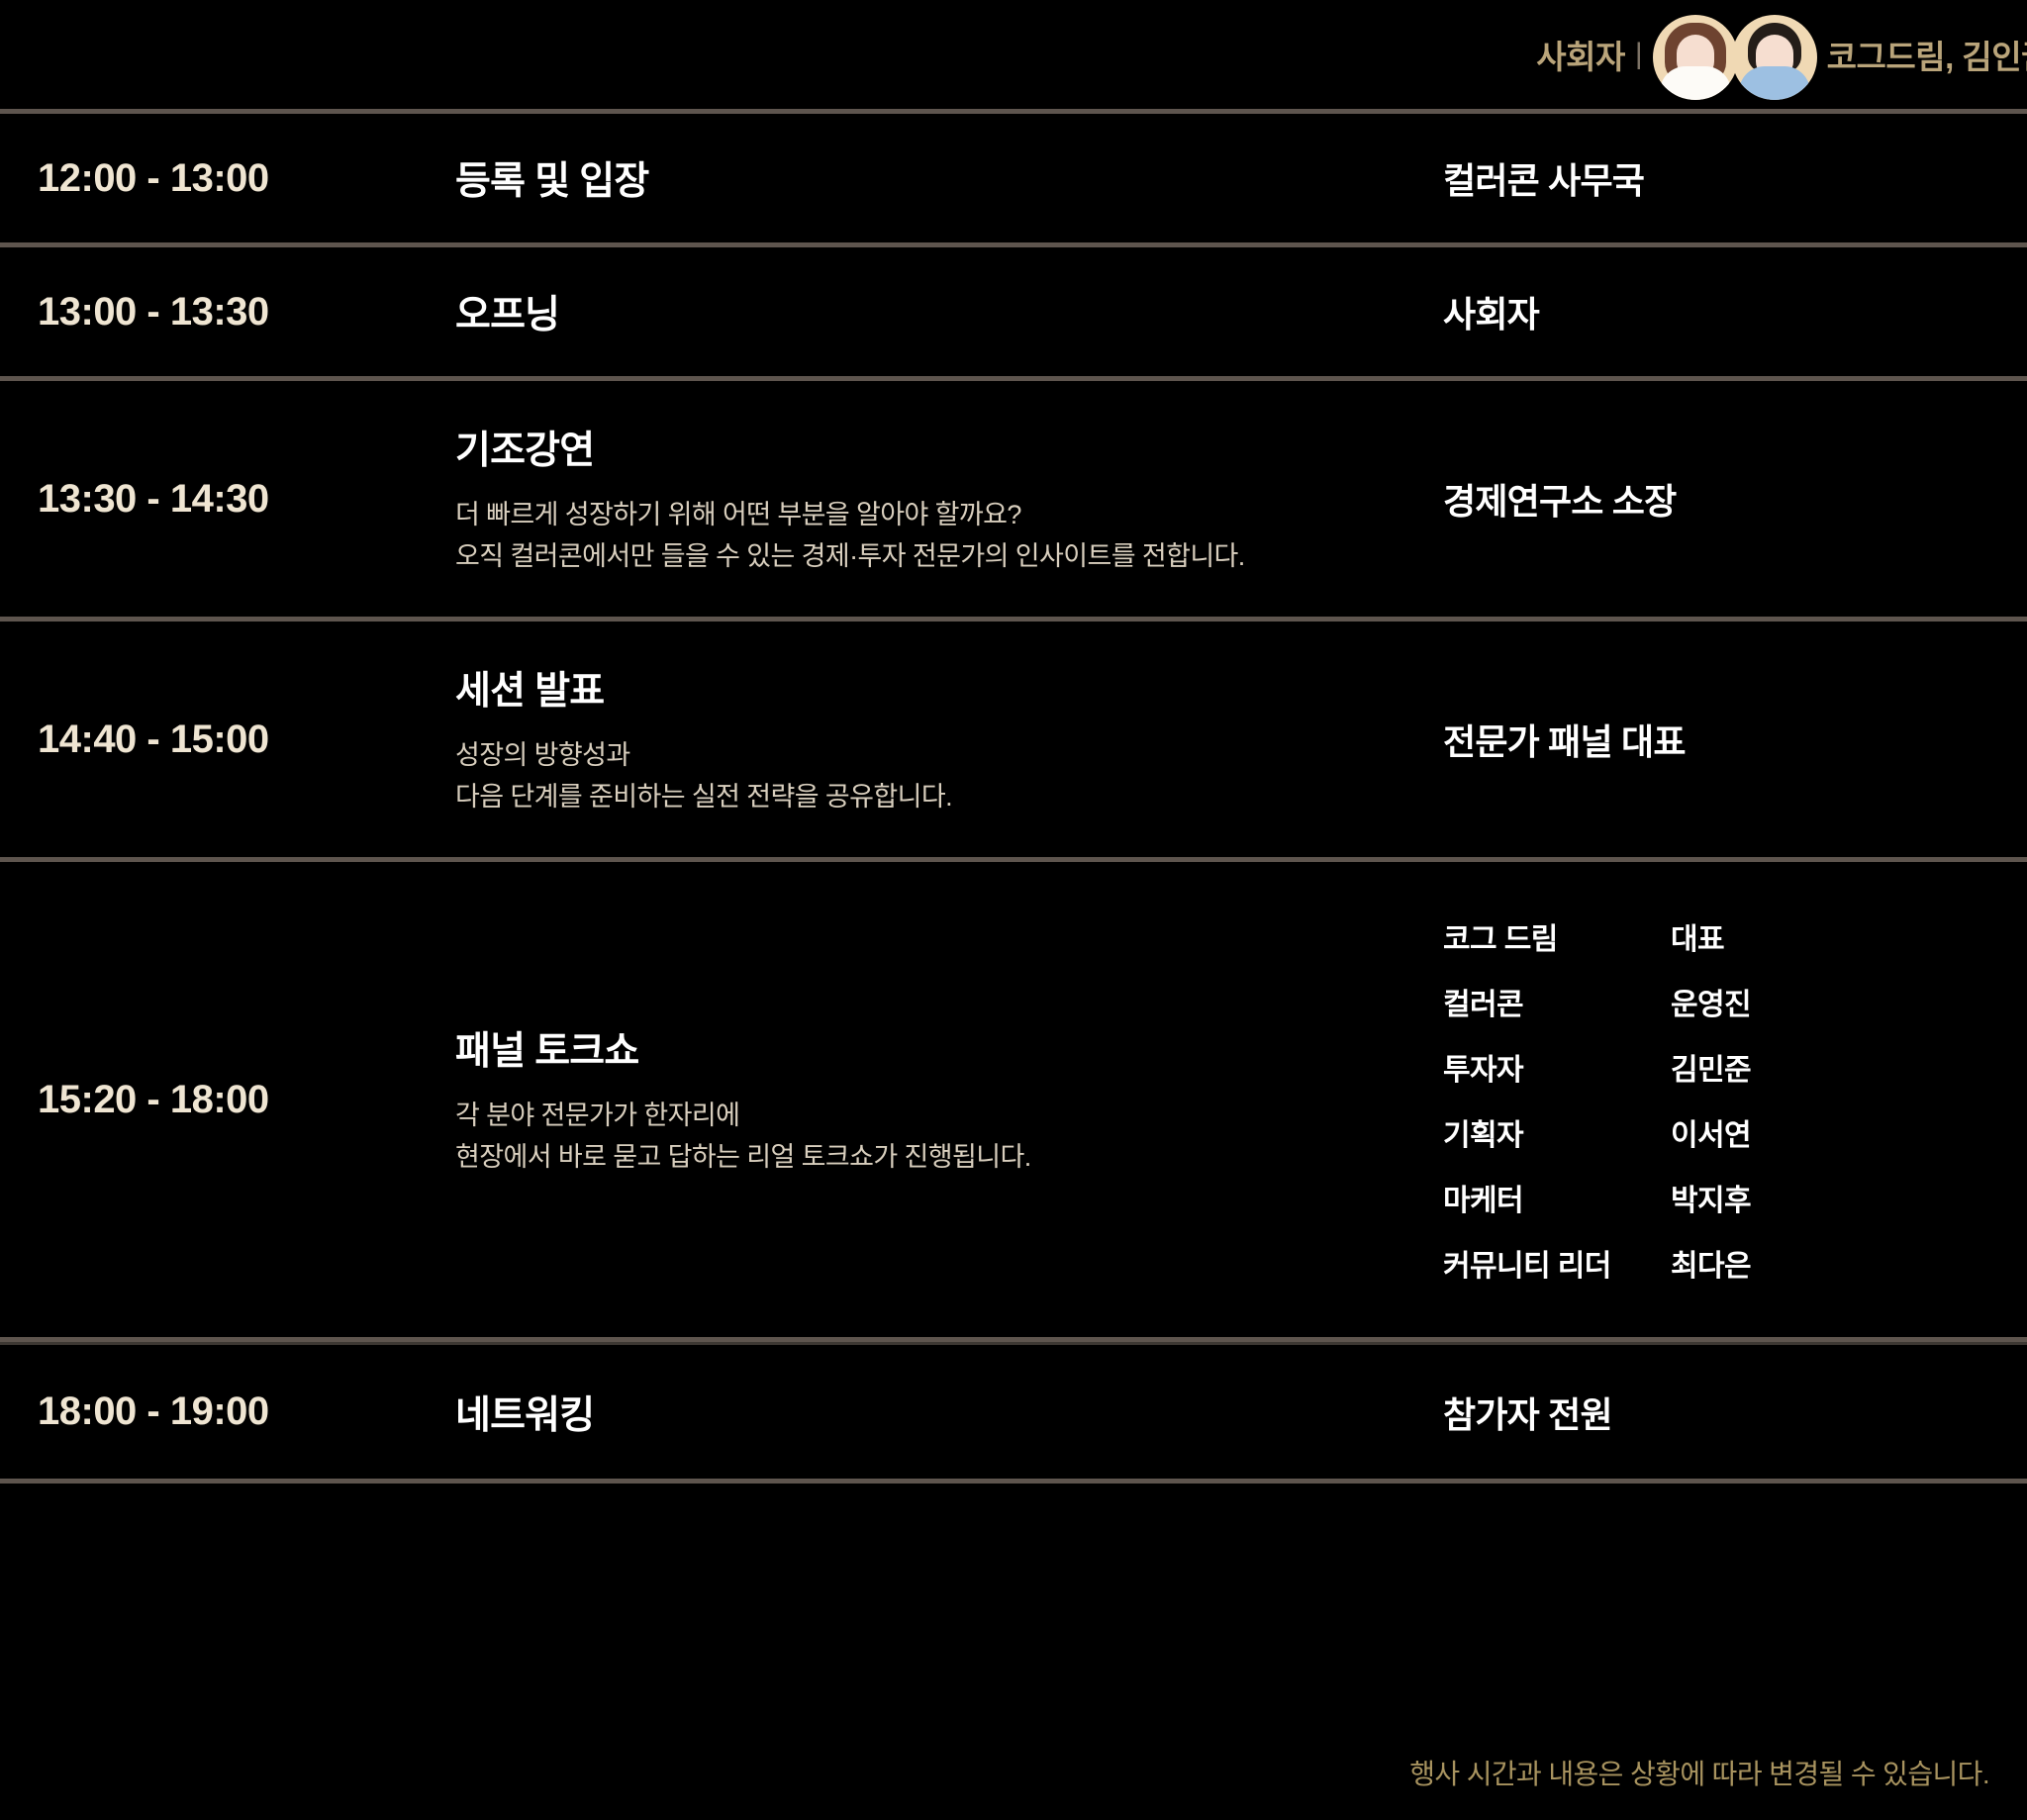  Describe the element at coordinates (1580, 57) in the screenshot. I see `host-role-label: 사회자` at that location.